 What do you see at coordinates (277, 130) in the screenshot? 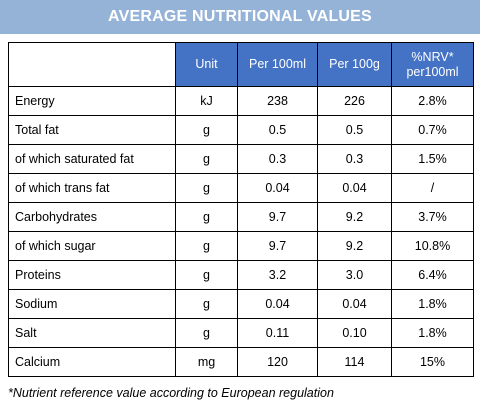
I see `value-per-100ml: 0.5` at bounding box center [277, 130].